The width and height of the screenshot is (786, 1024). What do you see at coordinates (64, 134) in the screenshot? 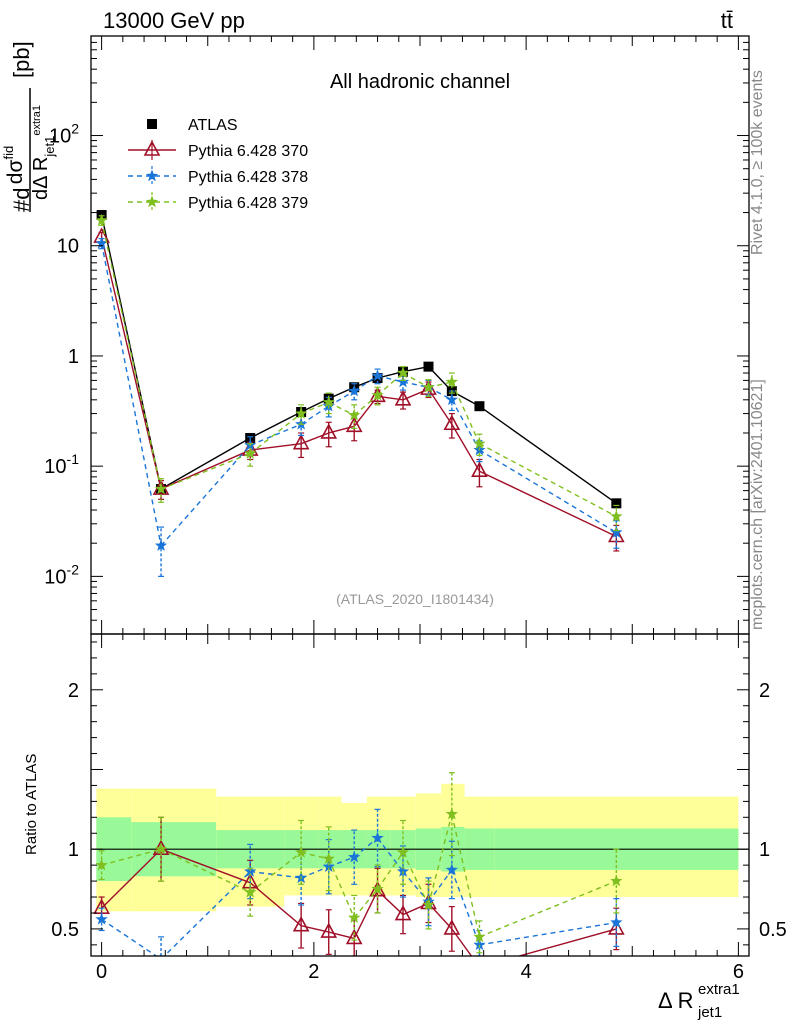
I see `main-y-tick-label: 10²` at bounding box center [64, 134].